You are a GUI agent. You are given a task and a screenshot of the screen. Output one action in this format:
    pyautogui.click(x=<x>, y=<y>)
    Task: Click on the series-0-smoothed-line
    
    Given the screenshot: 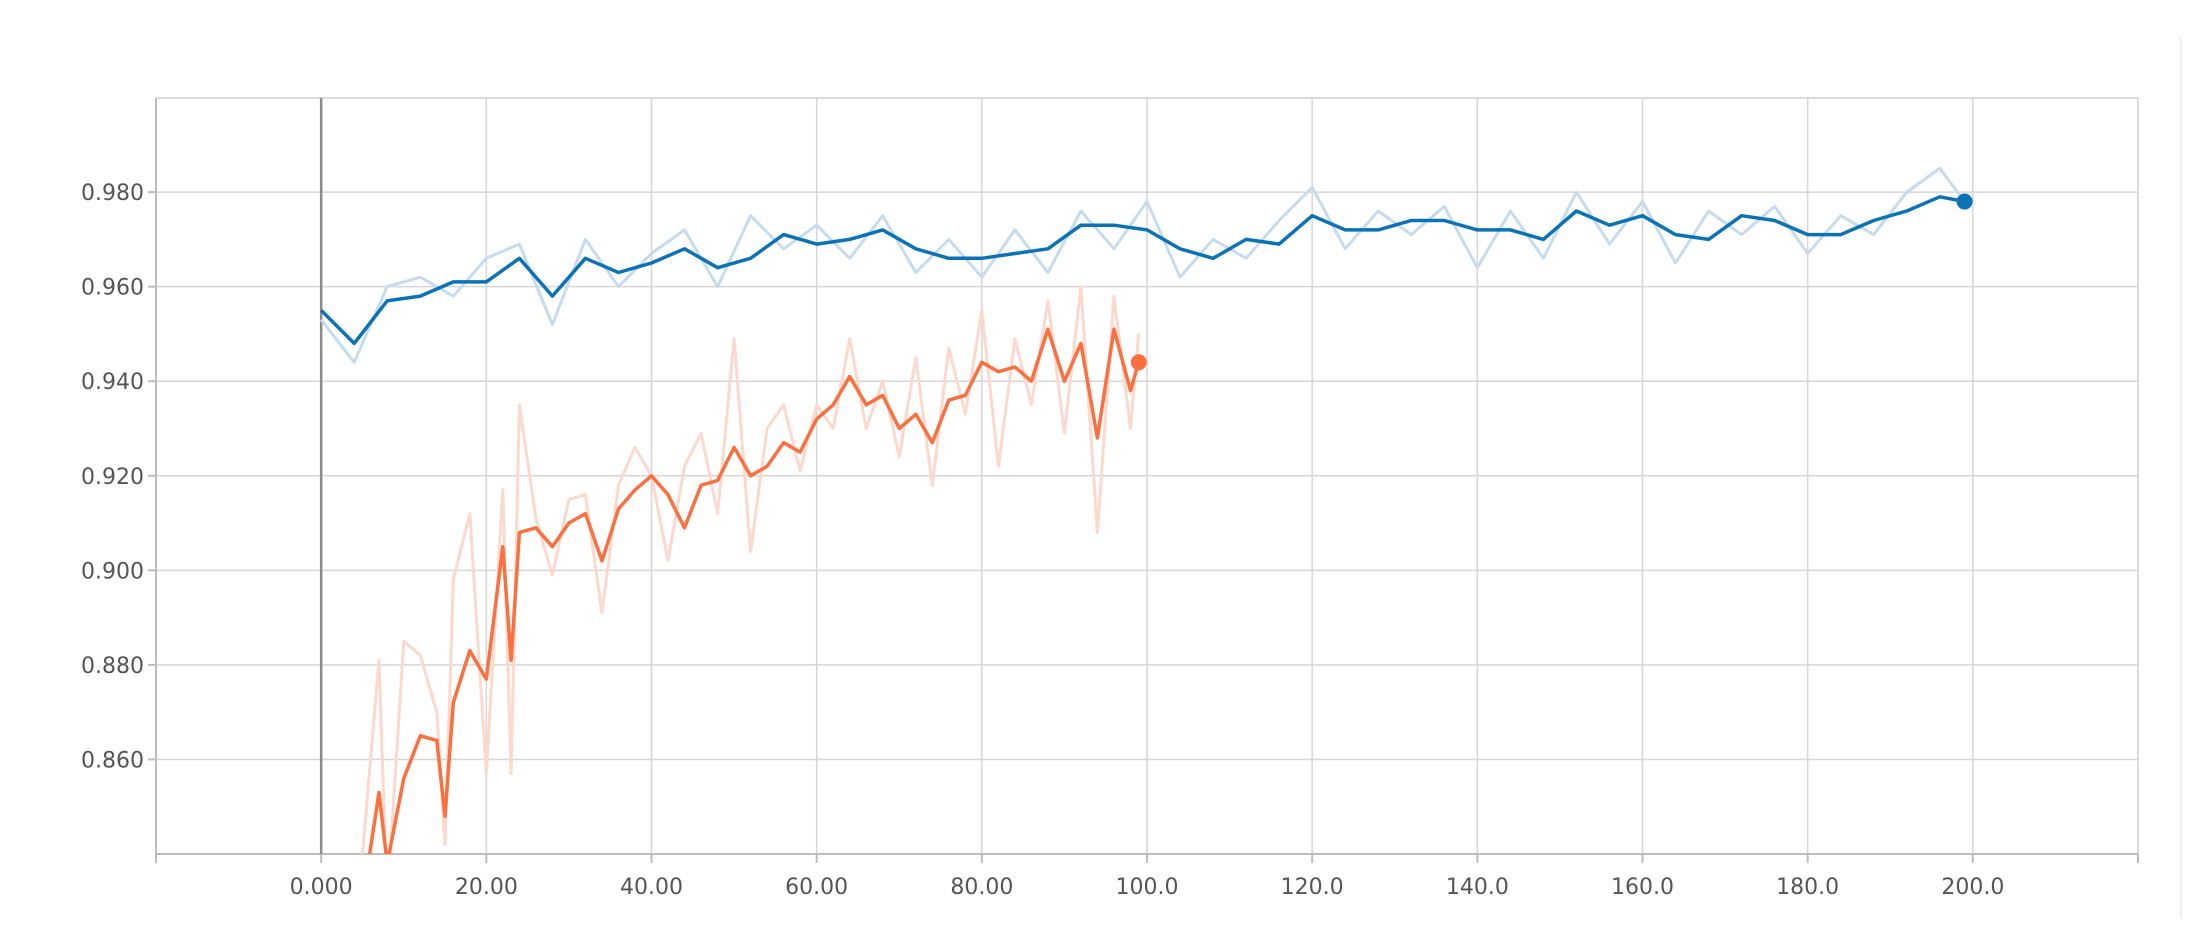 What is the action you would take?
    pyautogui.click(x=1142, y=270)
    